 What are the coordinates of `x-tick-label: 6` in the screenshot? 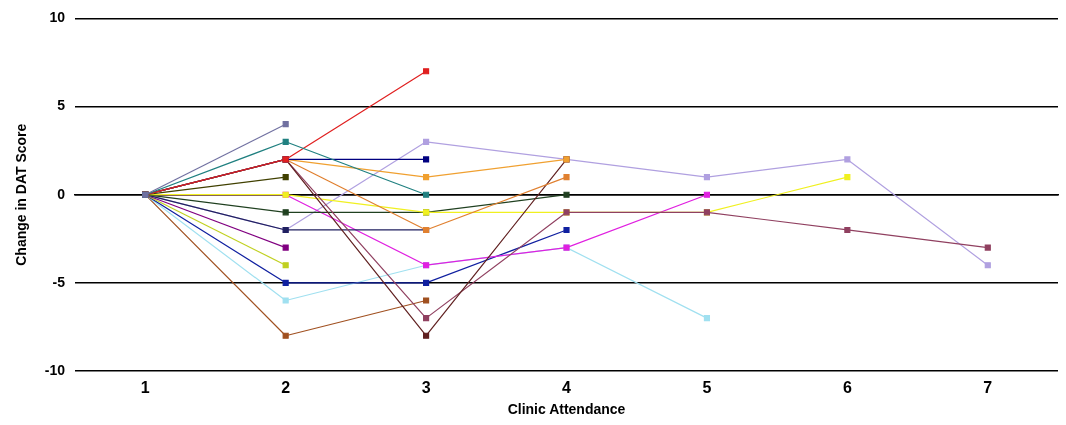 It's located at (847, 388).